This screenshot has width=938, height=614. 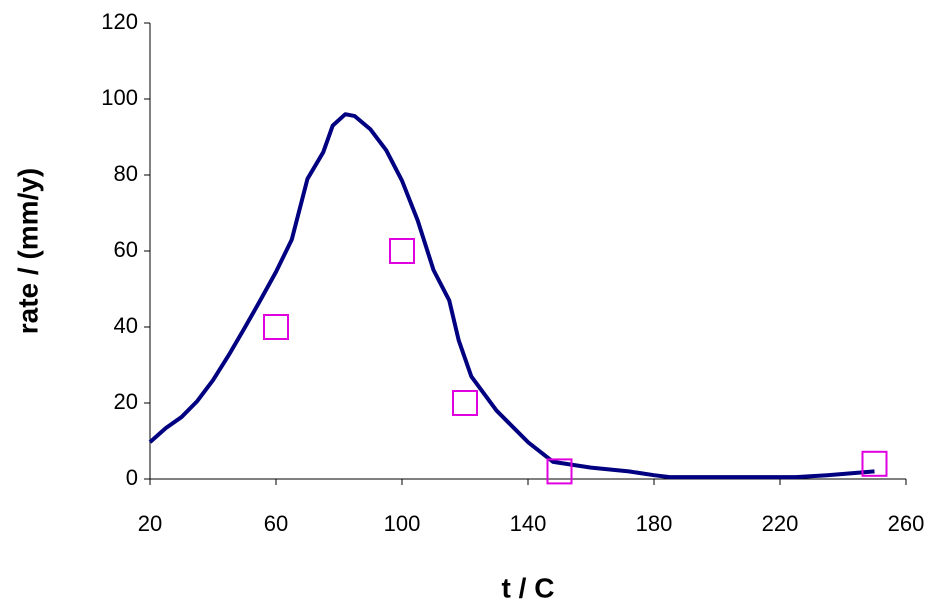 What do you see at coordinates (906, 523) in the screenshot?
I see `x-tick-label: 260` at bounding box center [906, 523].